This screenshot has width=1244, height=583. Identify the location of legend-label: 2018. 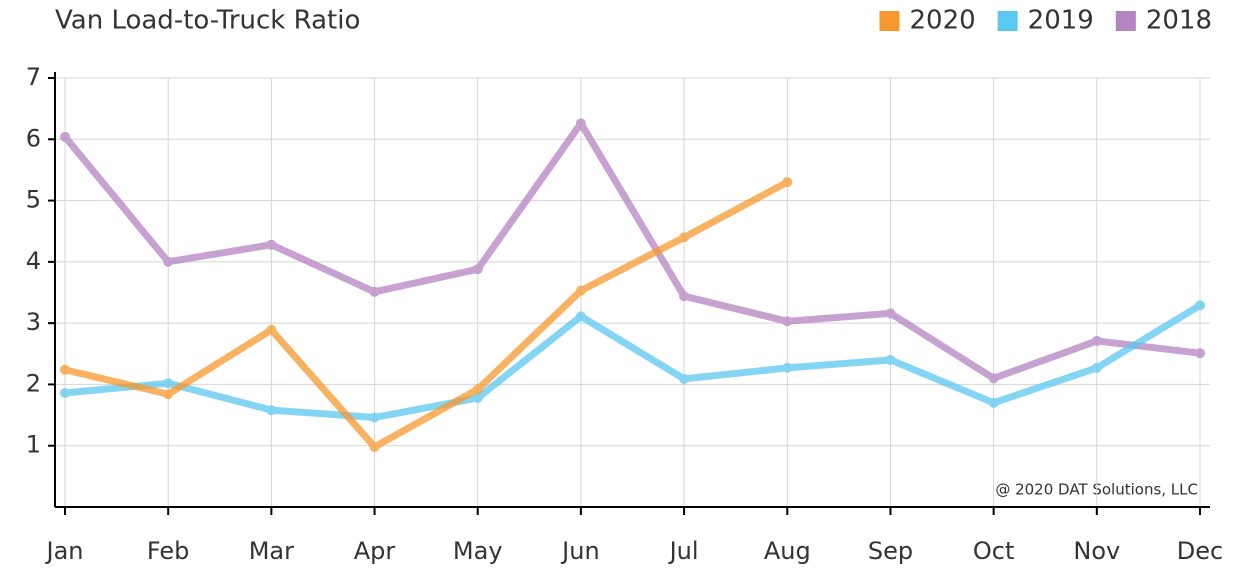
(1179, 21).